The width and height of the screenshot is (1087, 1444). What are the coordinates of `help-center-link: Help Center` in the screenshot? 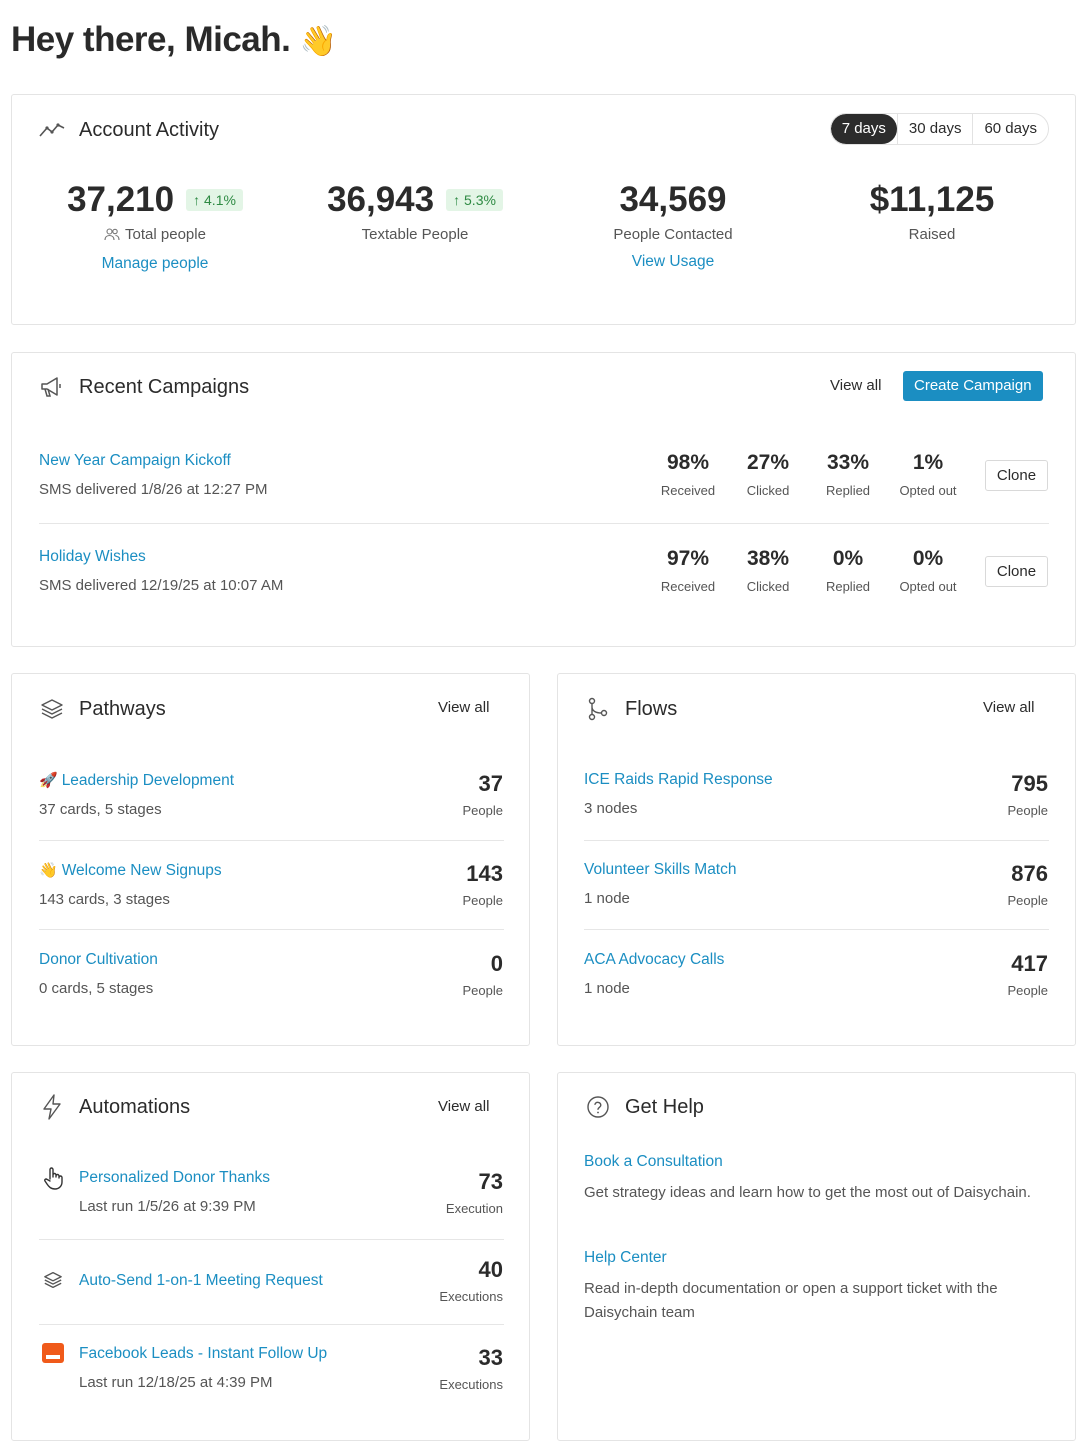 It's located at (625, 1257).